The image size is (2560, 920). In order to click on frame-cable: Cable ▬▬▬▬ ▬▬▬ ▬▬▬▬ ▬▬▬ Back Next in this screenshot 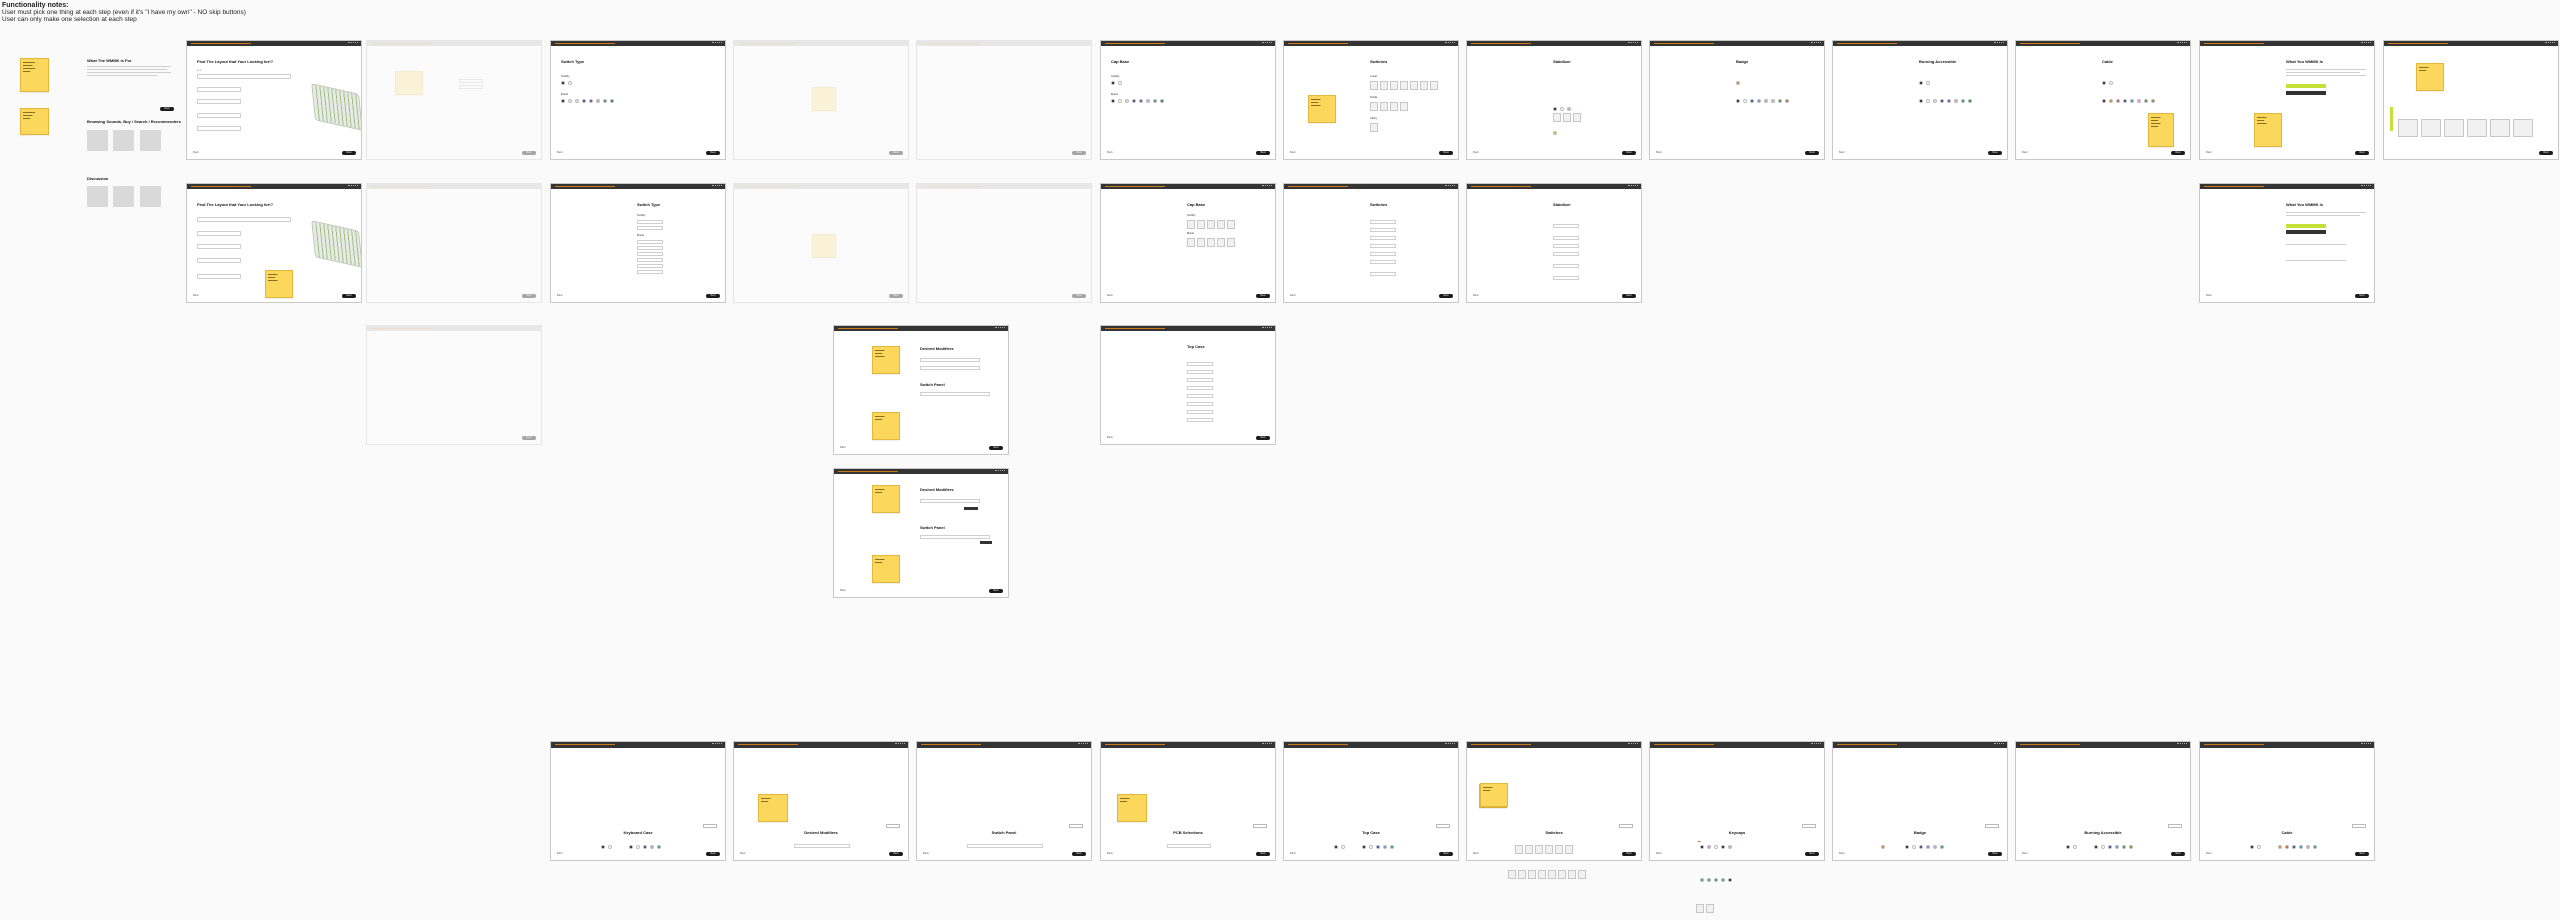, I will do `click(2103, 100)`.